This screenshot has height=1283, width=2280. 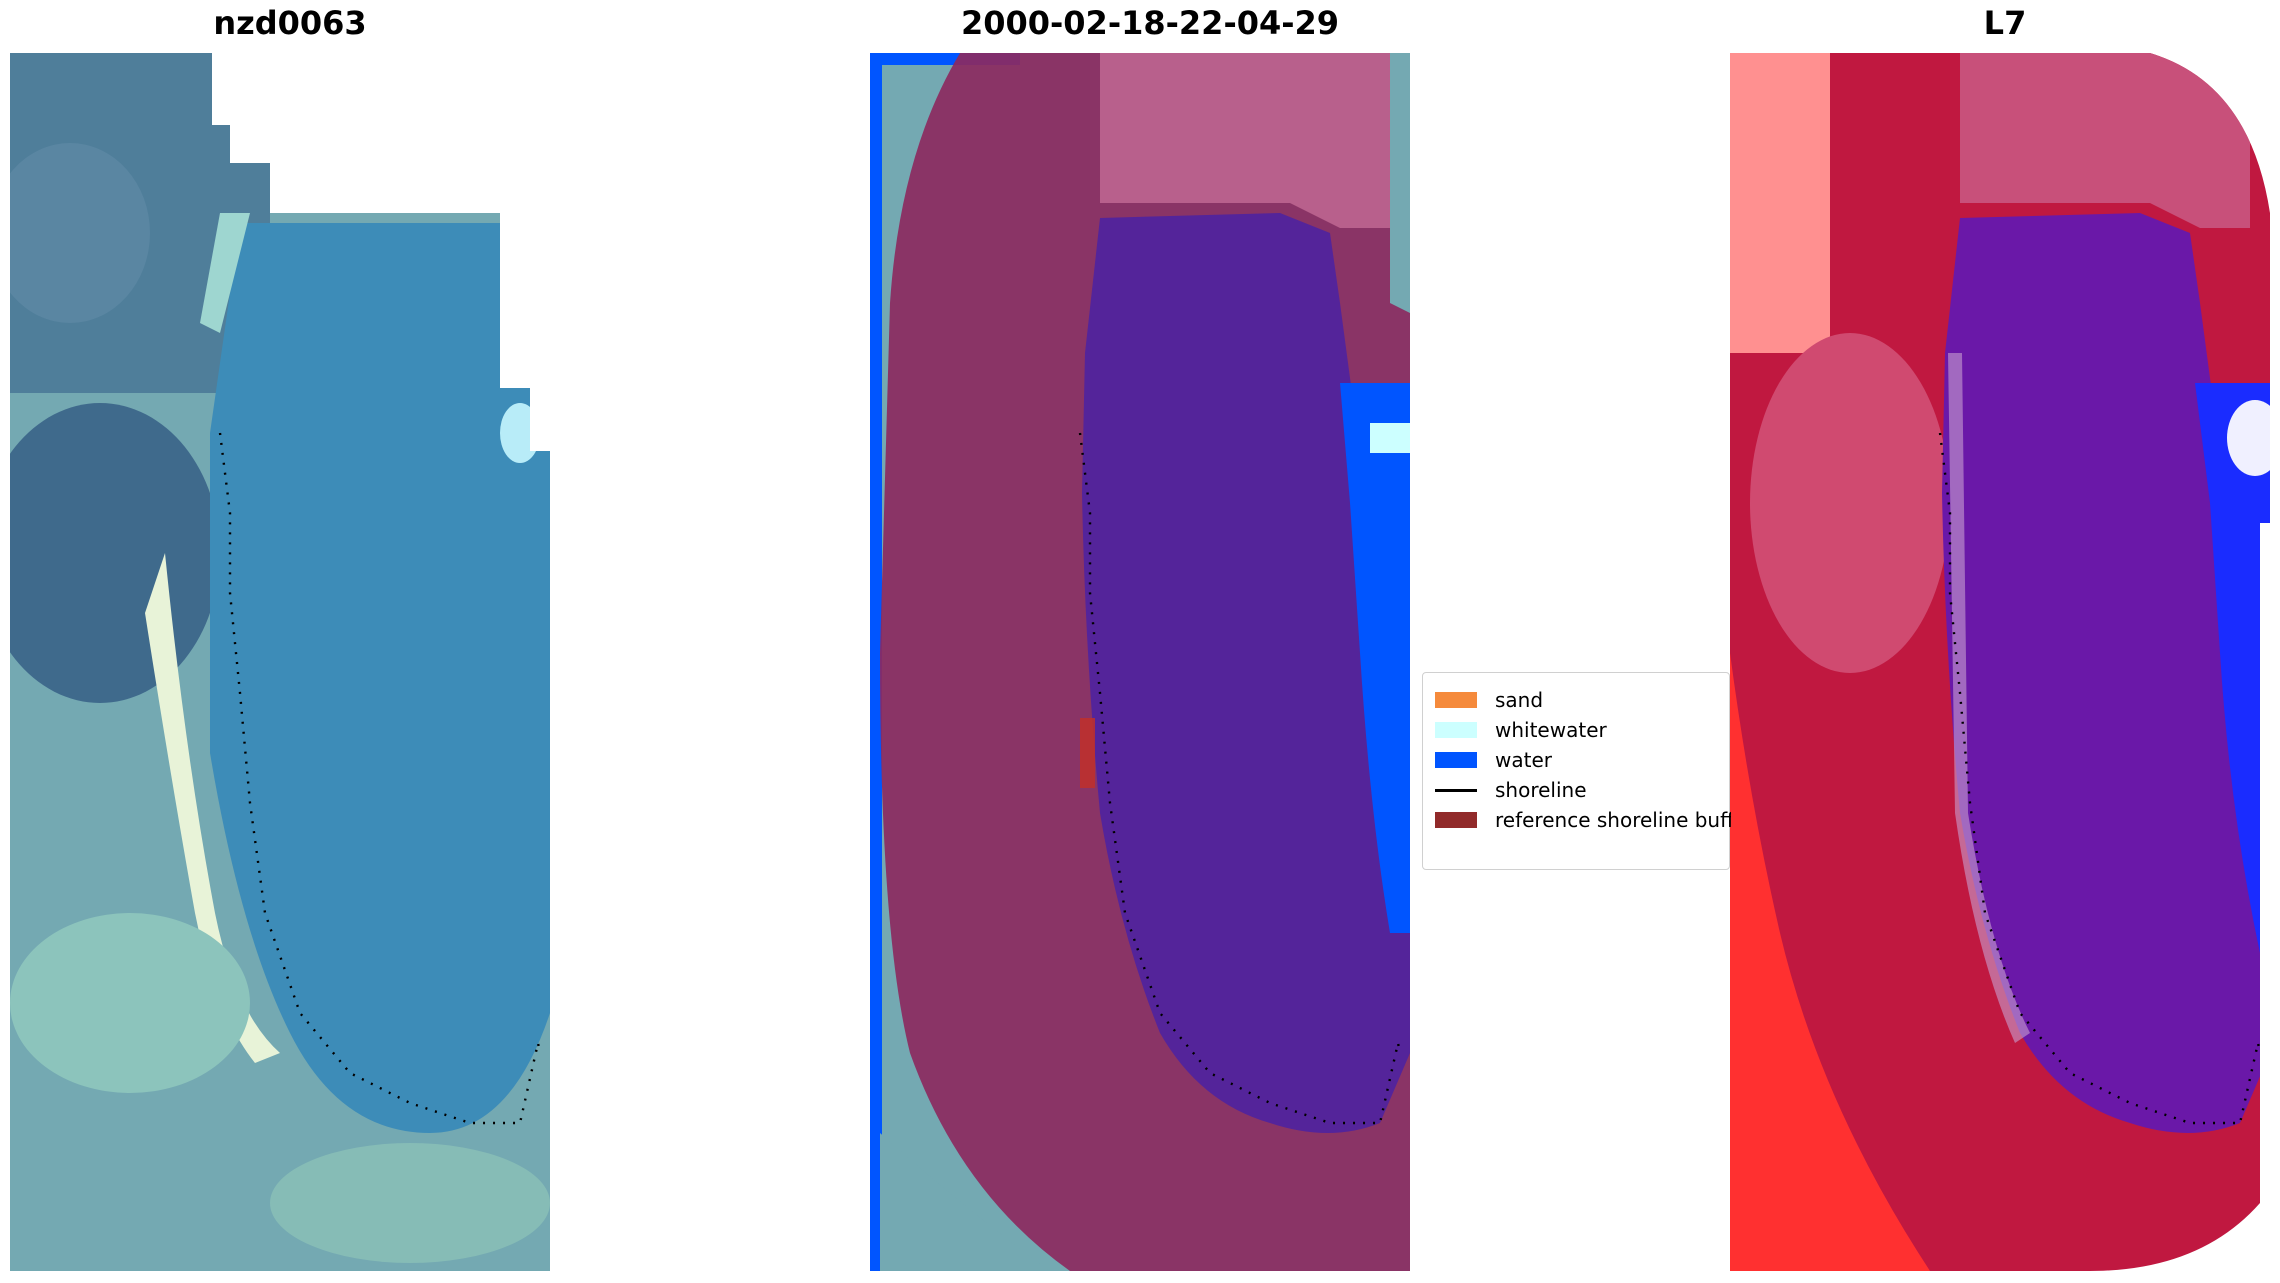 I want to click on legend-label-shoreline: shoreline, so click(x=1541, y=790).